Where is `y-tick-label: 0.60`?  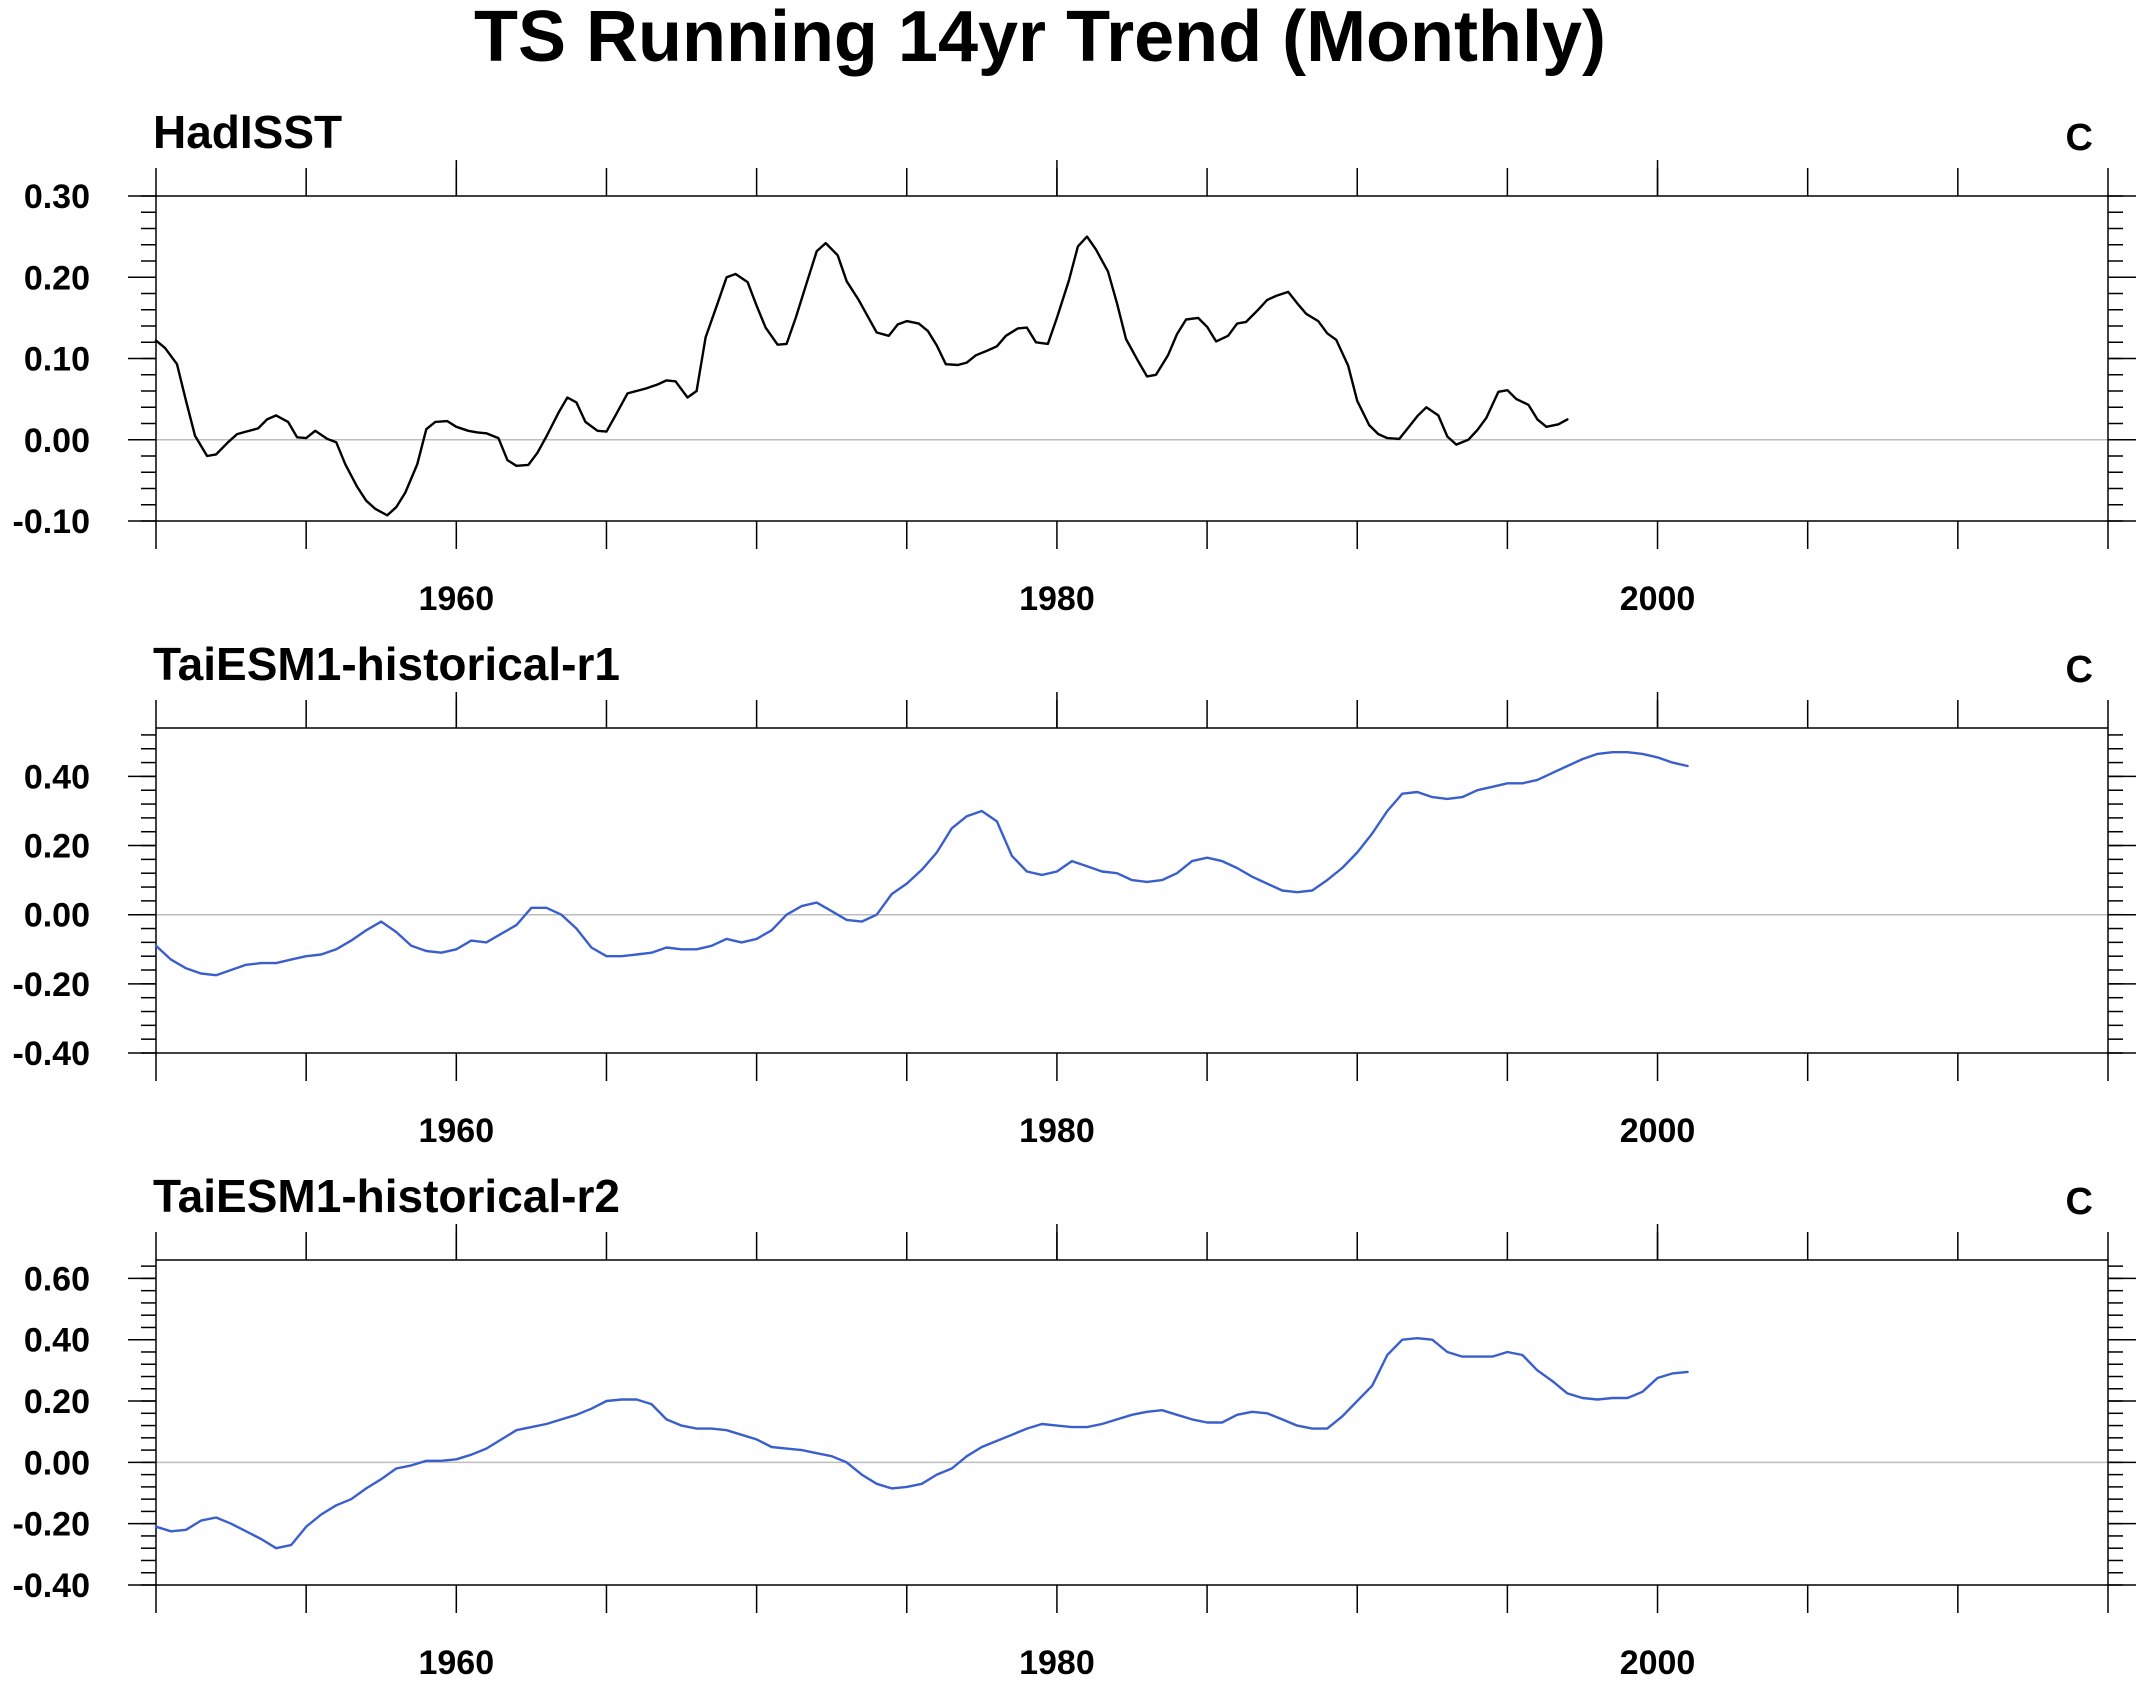
y-tick-label: 0.60 is located at coordinates (57, 1279).